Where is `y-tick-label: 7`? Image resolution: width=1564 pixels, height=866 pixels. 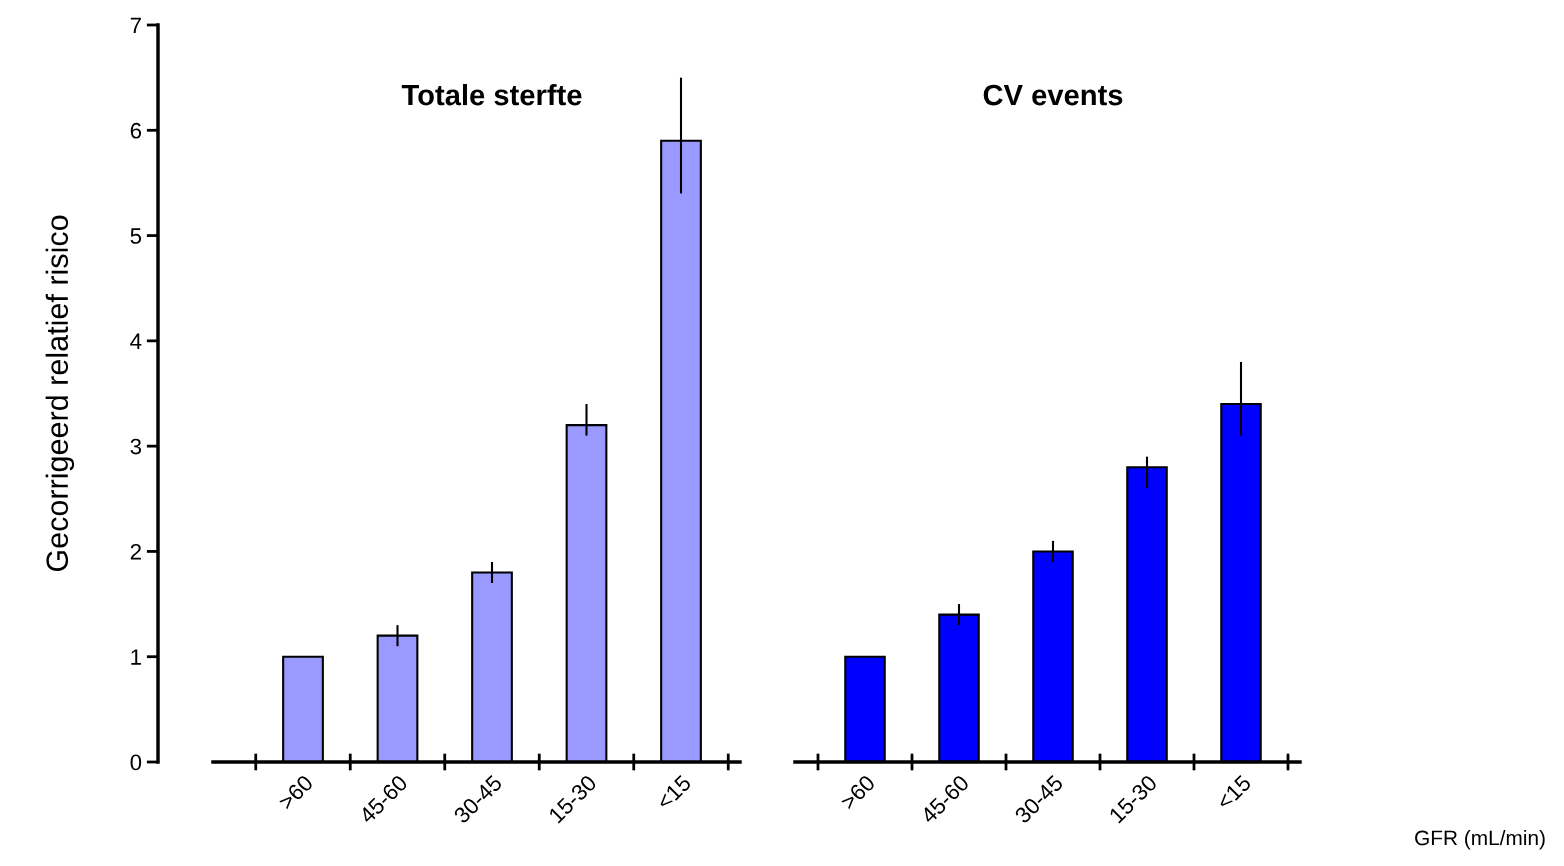 y-tick-label: 7 is located at coordinates (135, 25).